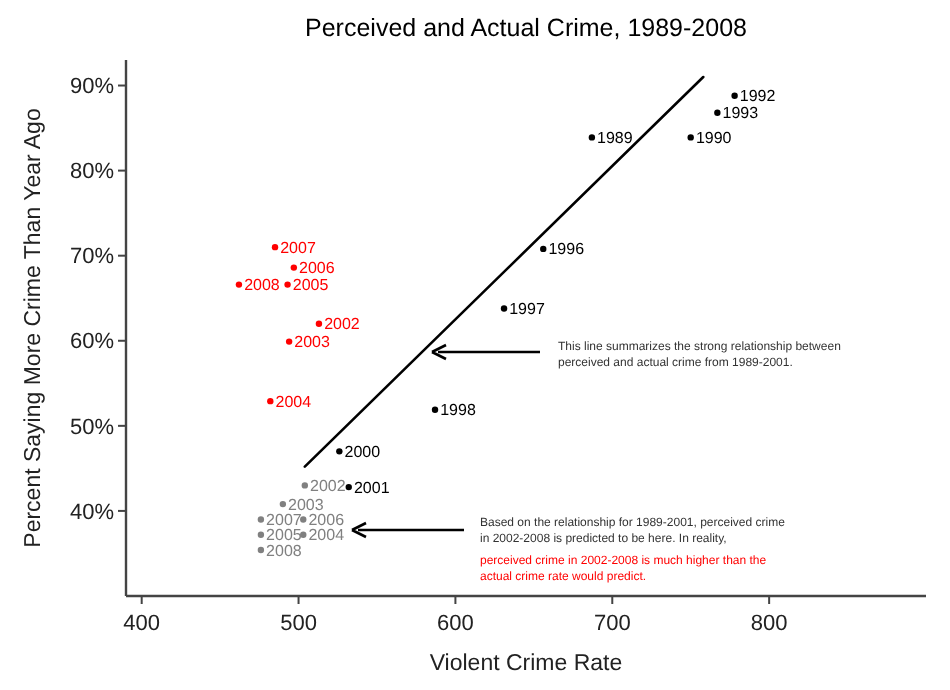  I want to click on y-axis-title: Percent Saying More Crime Than Year Ago, so click(34, 328).